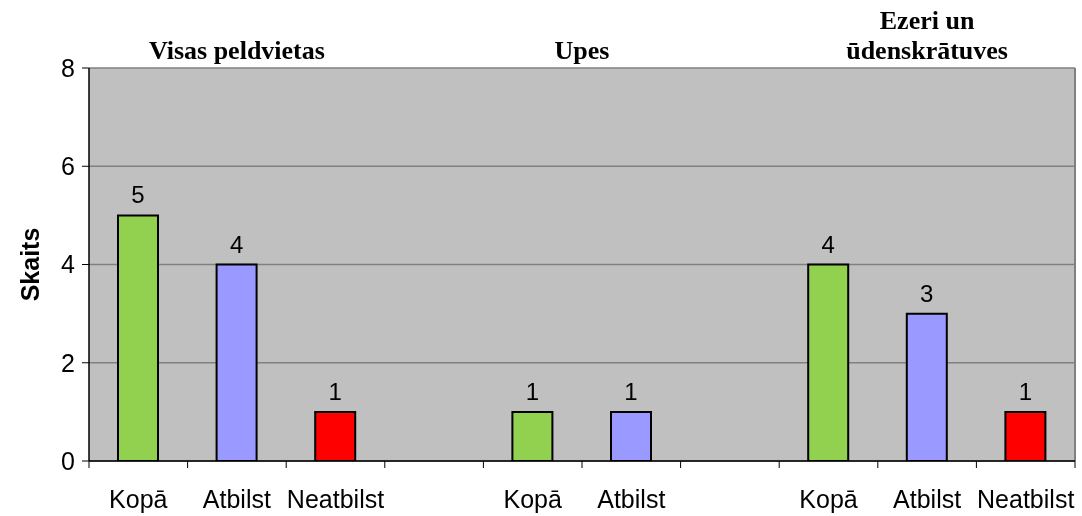  What do you see at coordinates (68, 362) in the screenshot?
I see `y-tick-label: 2` at bounding box center [68, 362].